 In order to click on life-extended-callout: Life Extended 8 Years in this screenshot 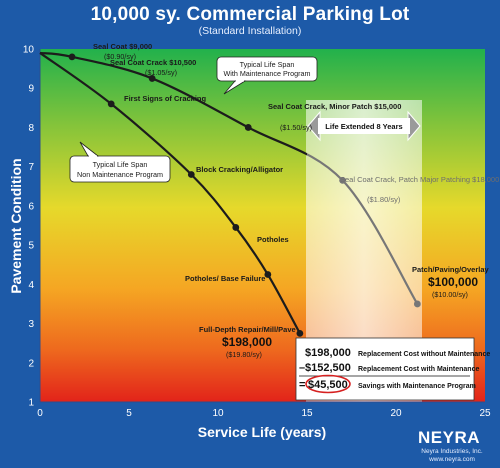, I will do `click(364, 126)`.